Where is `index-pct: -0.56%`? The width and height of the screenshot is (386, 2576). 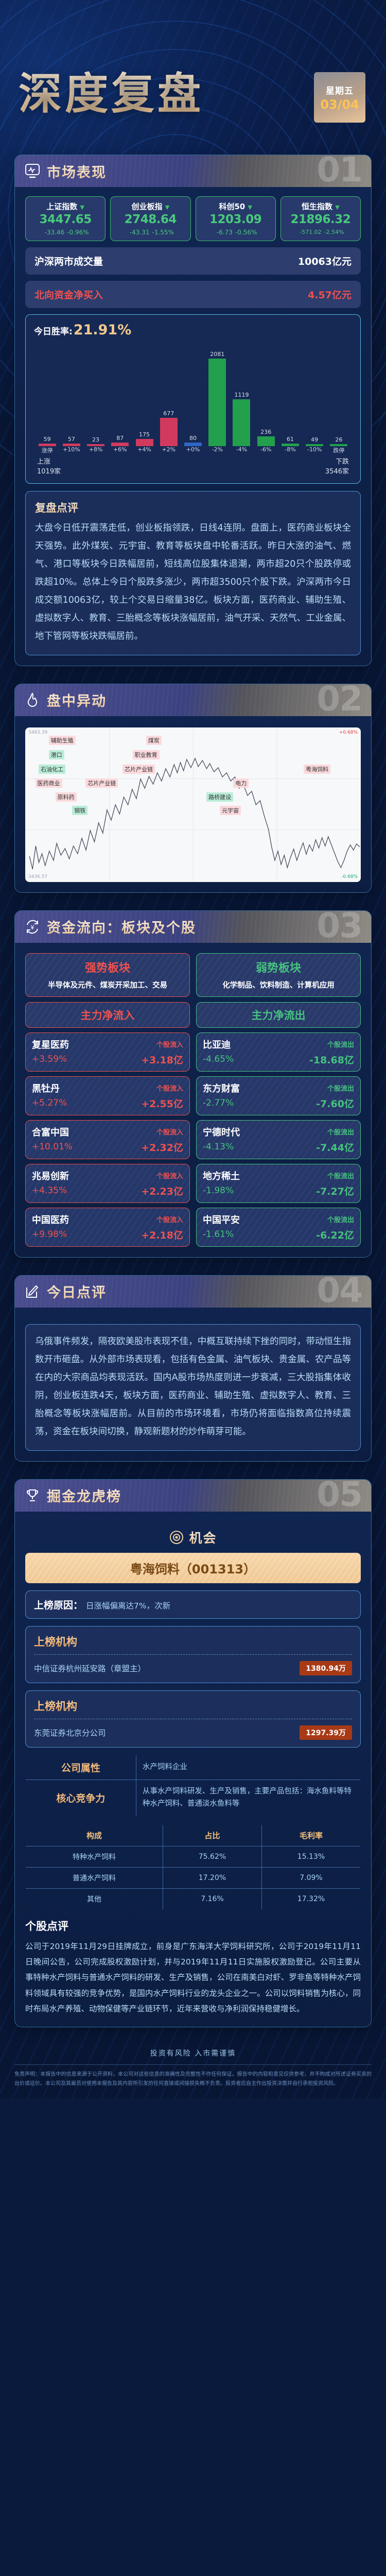 index-pct: -0.56% is located at coordinates (246, 232).